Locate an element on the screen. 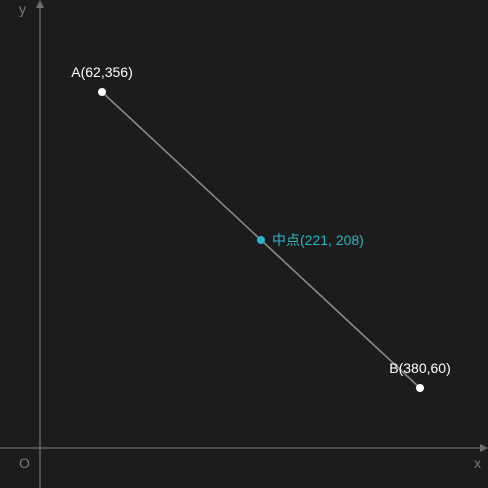  y-axis-arrow-icon is located at coordinates (40, 4).